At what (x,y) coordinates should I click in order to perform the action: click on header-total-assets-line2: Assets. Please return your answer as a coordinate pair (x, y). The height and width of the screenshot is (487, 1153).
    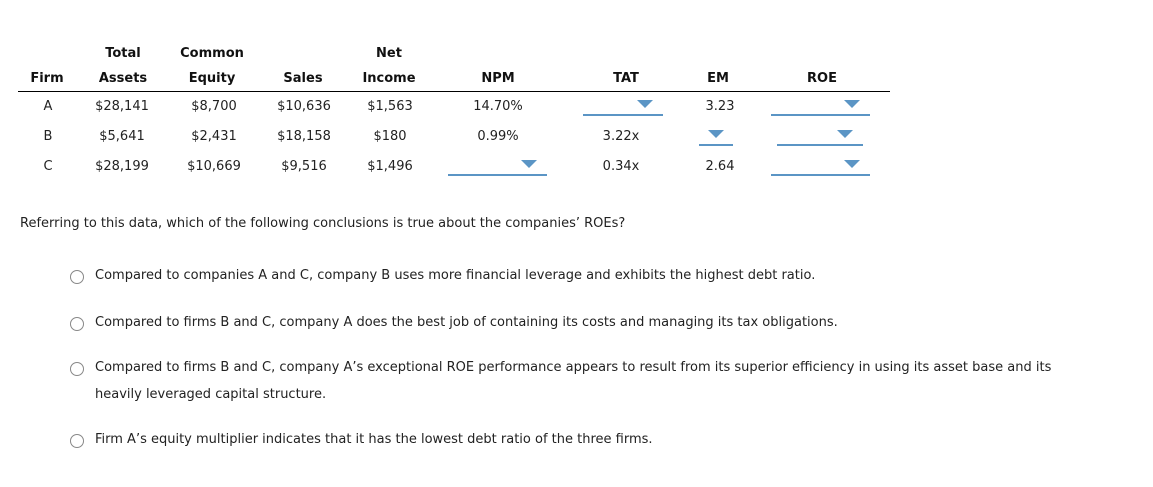
    Looking at the image, I should click on (123, 78).